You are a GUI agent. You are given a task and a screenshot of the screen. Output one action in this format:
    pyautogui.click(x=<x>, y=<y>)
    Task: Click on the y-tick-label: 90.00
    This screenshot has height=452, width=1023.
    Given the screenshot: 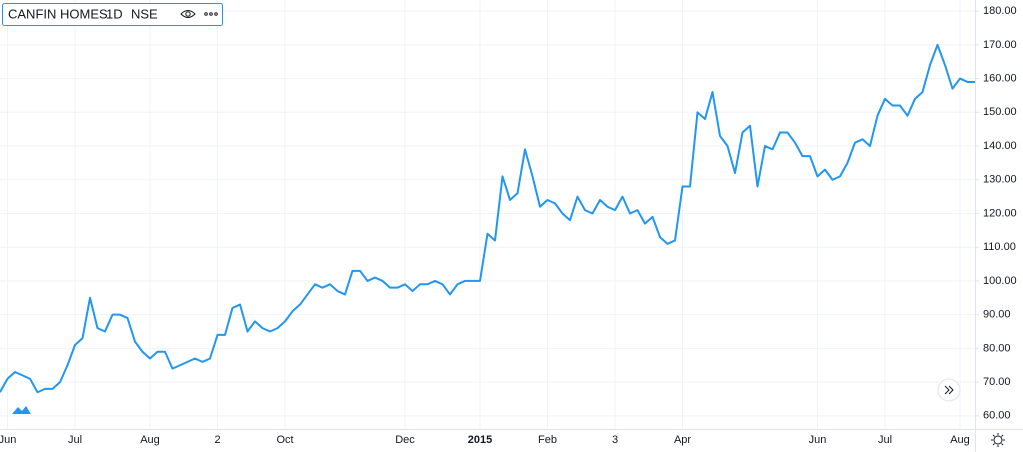 What is the action you would take?
    pyautogui.click(x=997, y=315)
    